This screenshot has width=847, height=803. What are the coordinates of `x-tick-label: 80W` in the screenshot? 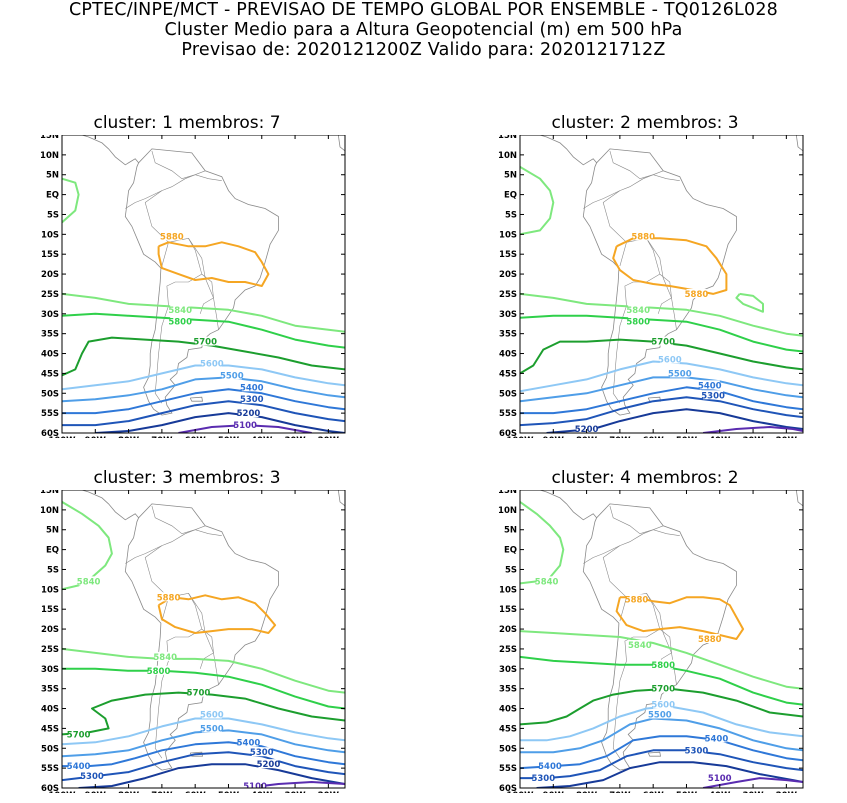 It's located at (129, 792).